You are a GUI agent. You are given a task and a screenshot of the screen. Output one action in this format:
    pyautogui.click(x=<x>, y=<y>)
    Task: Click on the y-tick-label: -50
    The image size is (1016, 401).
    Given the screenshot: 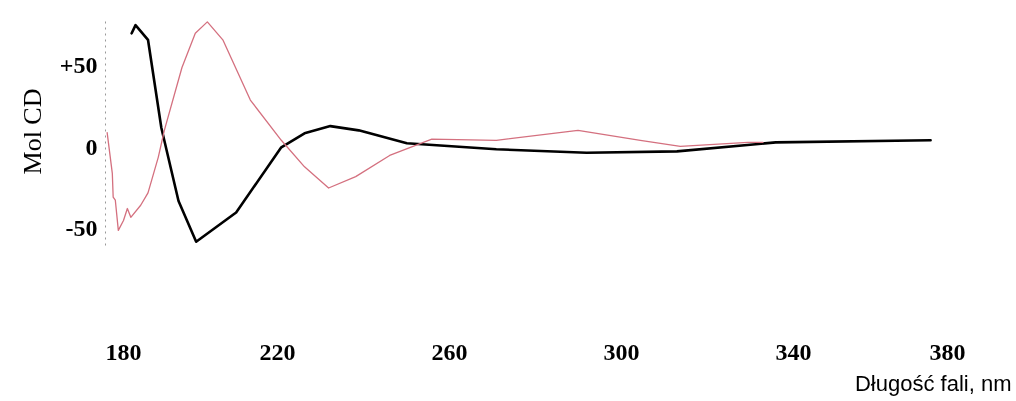 What is the action you would take?
    pyautogui.click(x=81, y=228)
    